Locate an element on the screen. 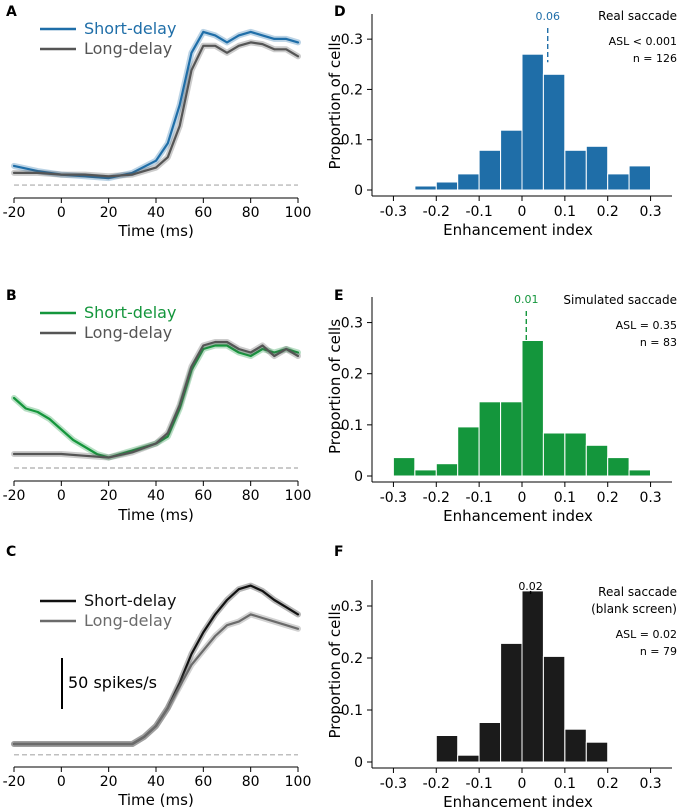 This screenshot has height=809, width=680. y-tick-label: 0 is located at coordinates (358, 191).